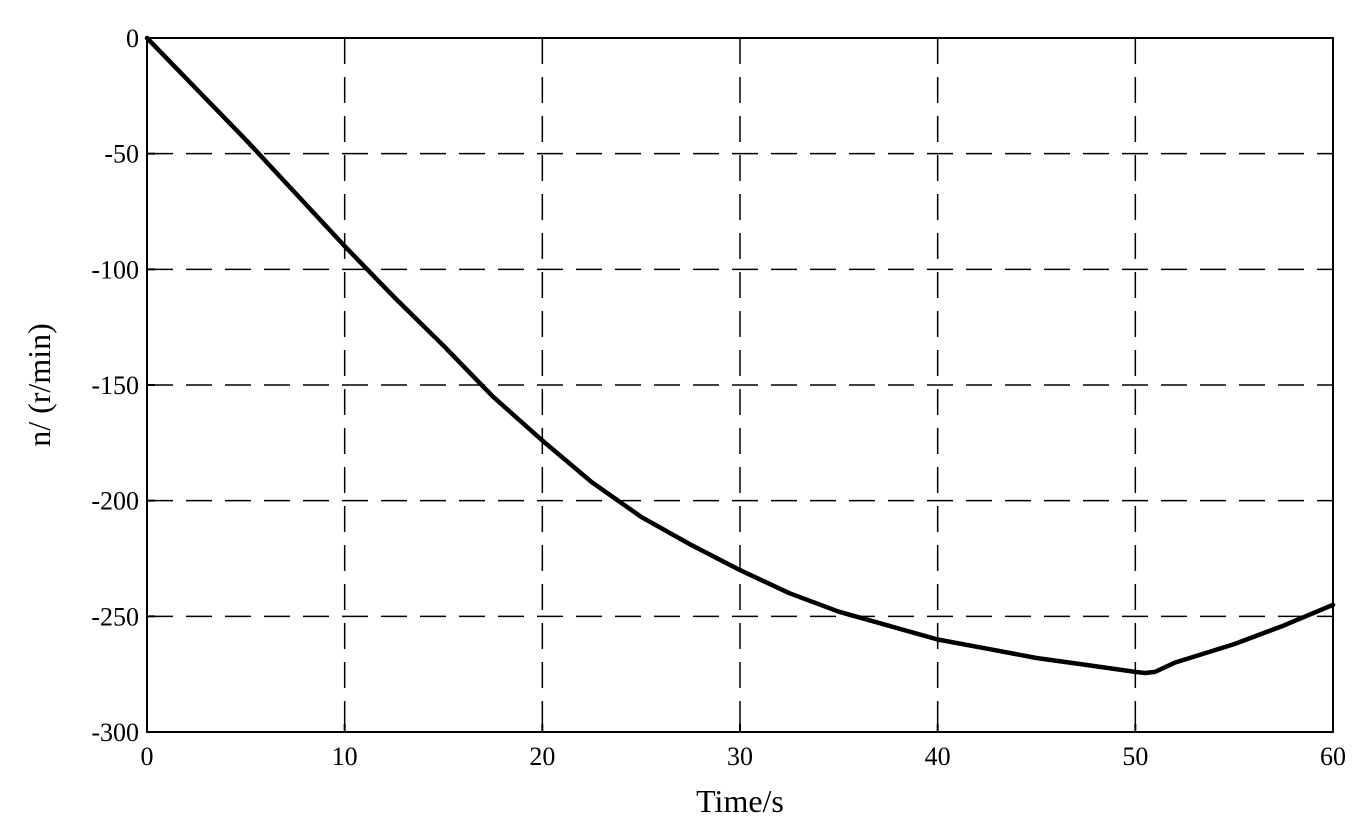 This screenshot has width=1365, height=830. I want to click on x-tick-label: 50, so click(1135, 756).